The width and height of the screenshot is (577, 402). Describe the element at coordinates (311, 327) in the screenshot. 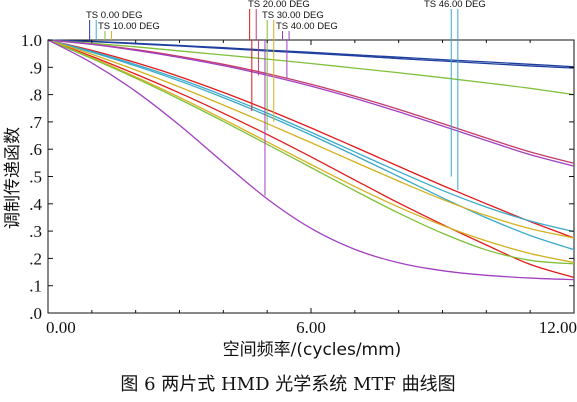

I see `x-tick-label: 6.00` at that location.